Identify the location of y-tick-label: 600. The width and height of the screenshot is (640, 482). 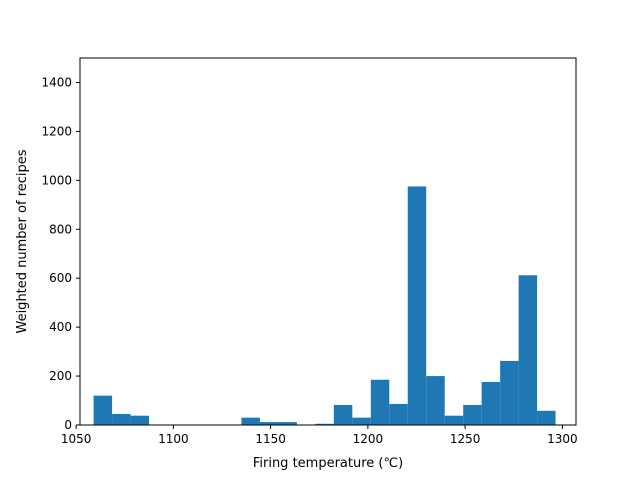
(60, 278).